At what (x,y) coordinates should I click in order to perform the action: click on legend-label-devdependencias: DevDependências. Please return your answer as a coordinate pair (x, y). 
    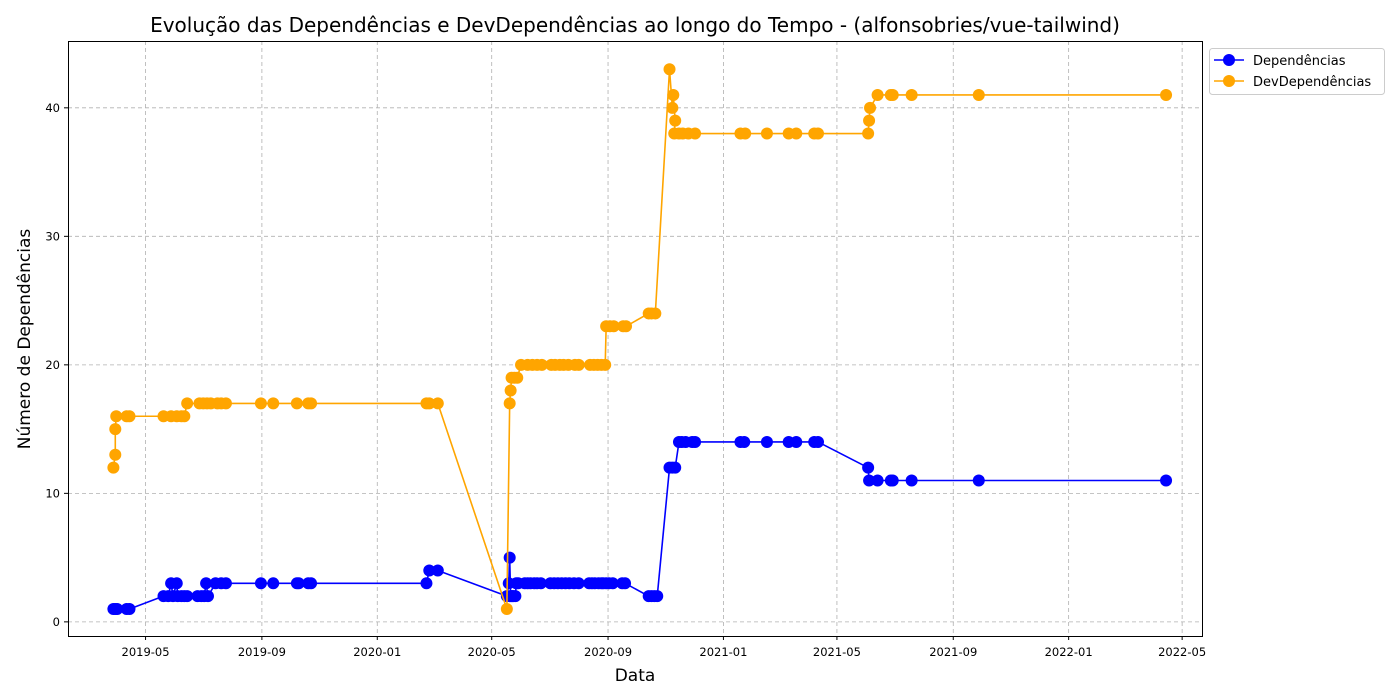
    Looking at the image, I should click on (1312, 82).